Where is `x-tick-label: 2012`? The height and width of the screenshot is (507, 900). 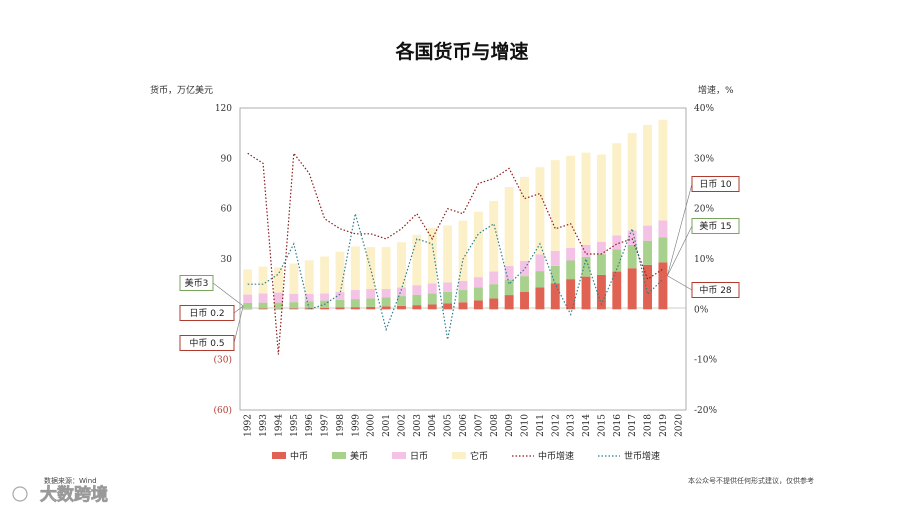
x-tick-label: 2012 is located at coordinates (556, 425).